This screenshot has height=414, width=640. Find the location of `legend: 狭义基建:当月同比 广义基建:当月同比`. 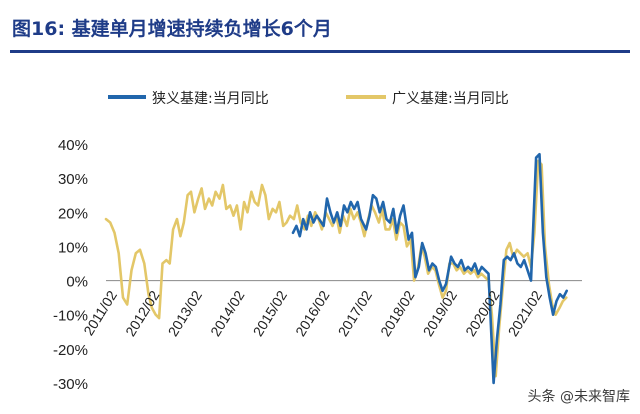

legend: 狭义基建:当月同比 广义基建:当月同比 is located at coordinates (308, 98).